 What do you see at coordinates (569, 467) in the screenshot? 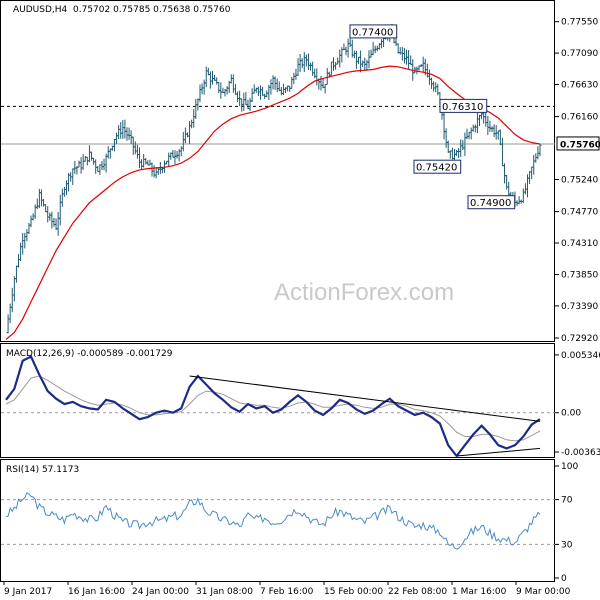
I see `rsi-axis-label: 100` at bounding box center [569, 467].